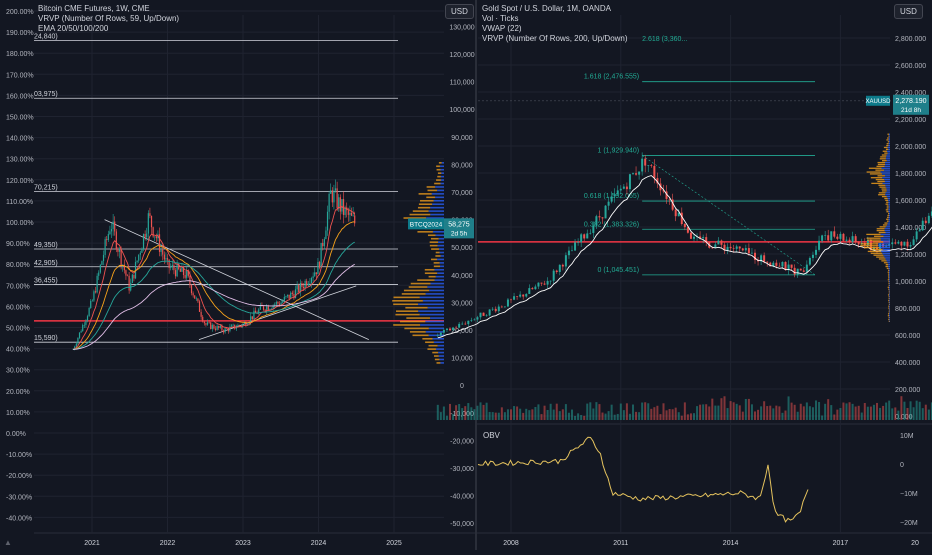 The image size is (932, 555). What do you see at coordinates (555, 19) in the screenshot?
I see `right-legend-vol: Vol · Ticks` at bounding box center [555, 19].